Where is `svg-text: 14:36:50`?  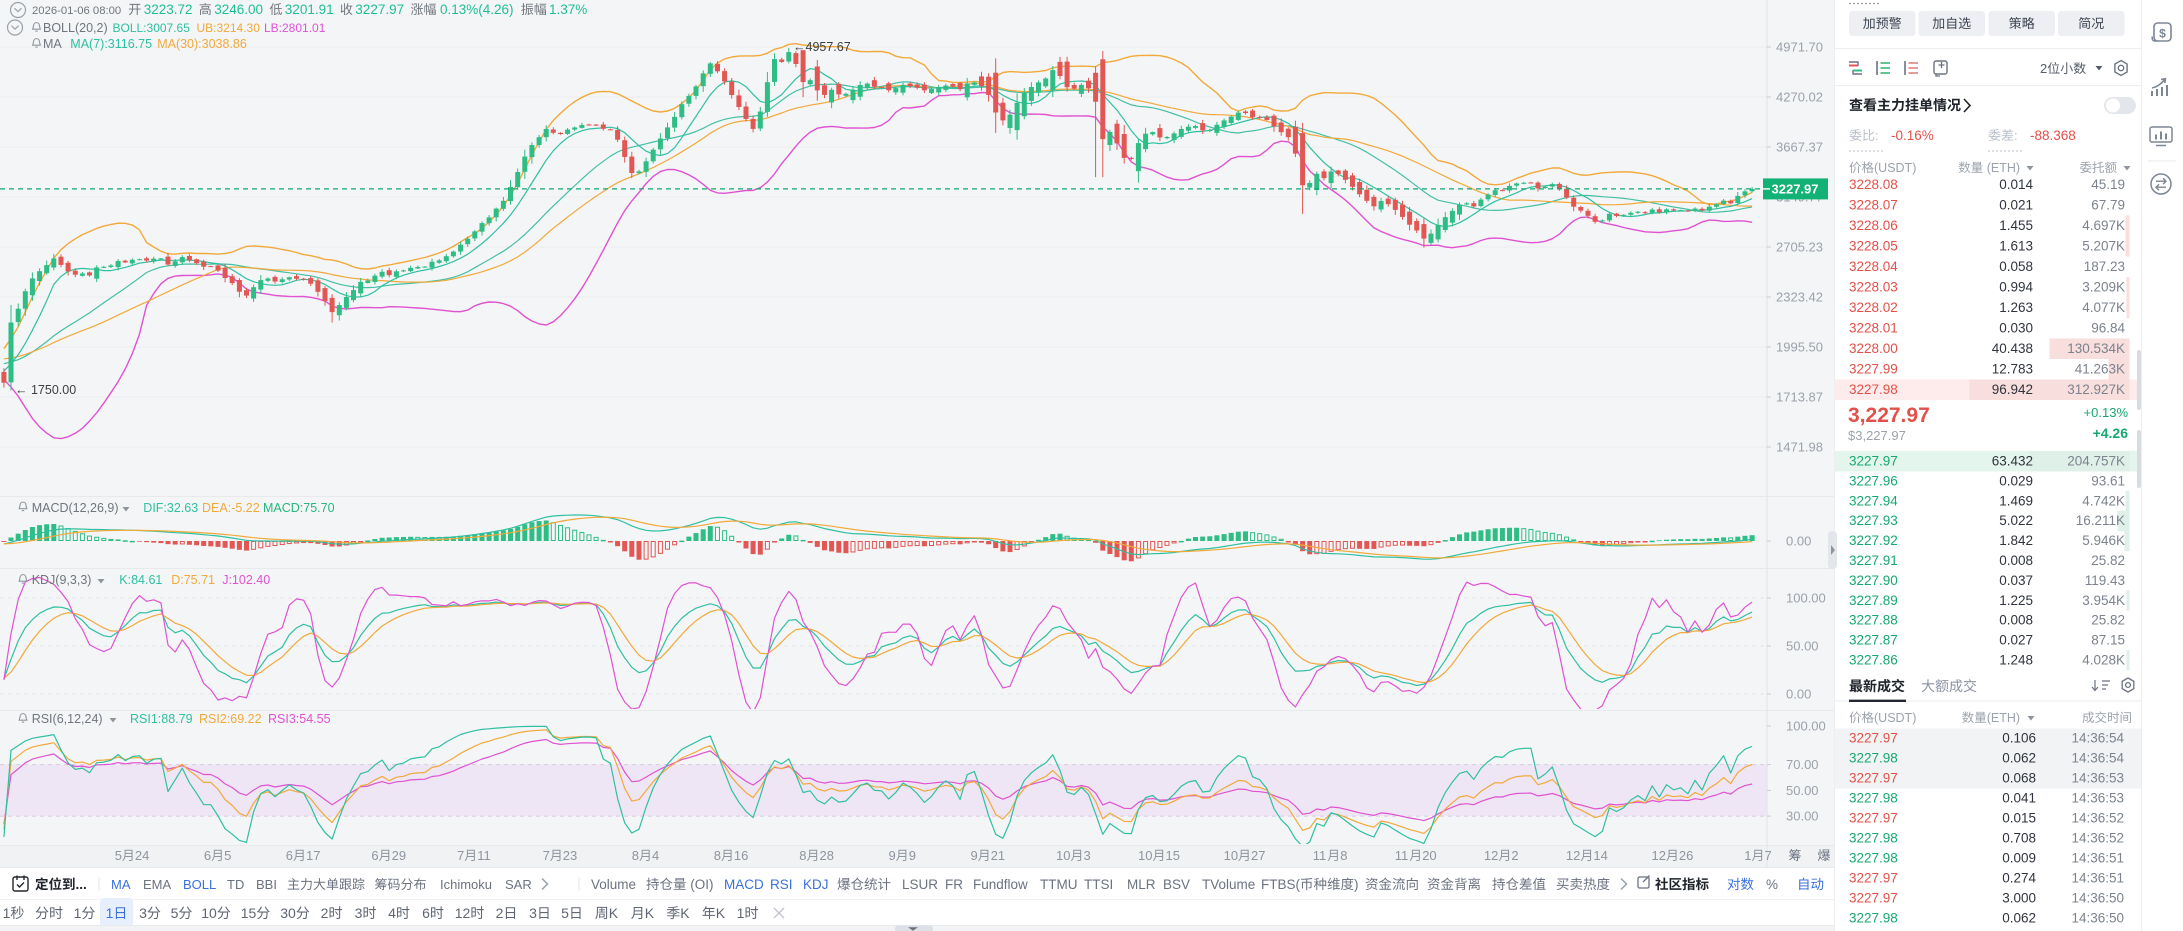
svg-text: 14:36:50 is located at coordinates (2097, 918).